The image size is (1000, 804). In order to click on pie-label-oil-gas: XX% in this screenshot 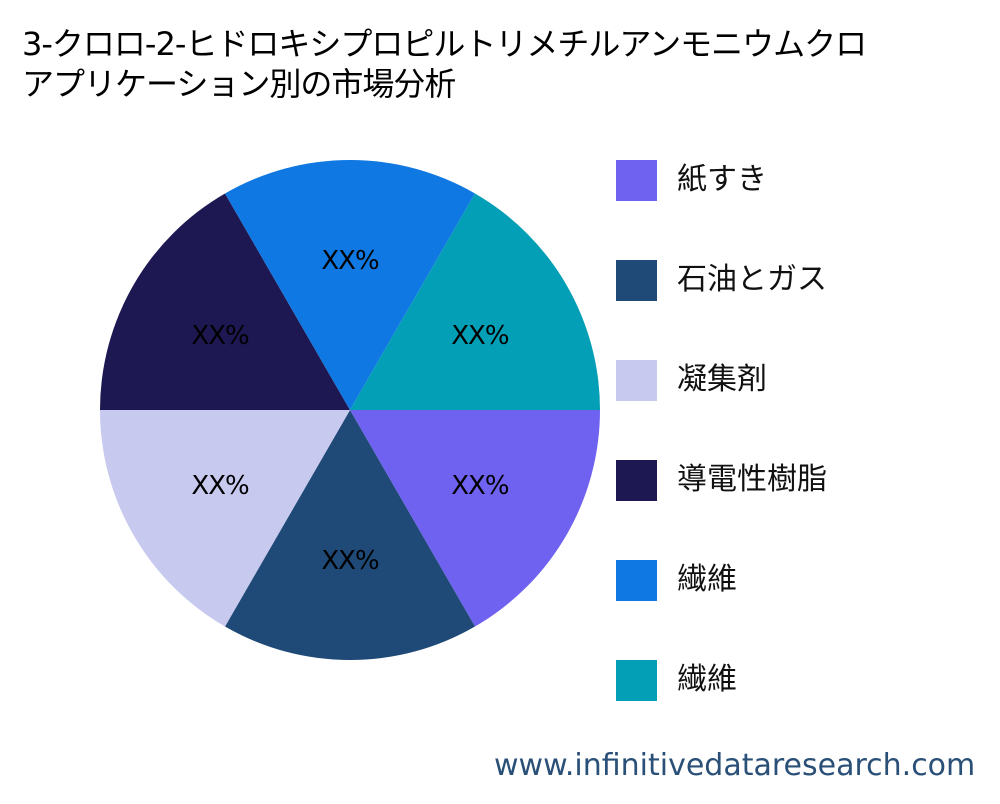, I will do `click(350, 561)`.